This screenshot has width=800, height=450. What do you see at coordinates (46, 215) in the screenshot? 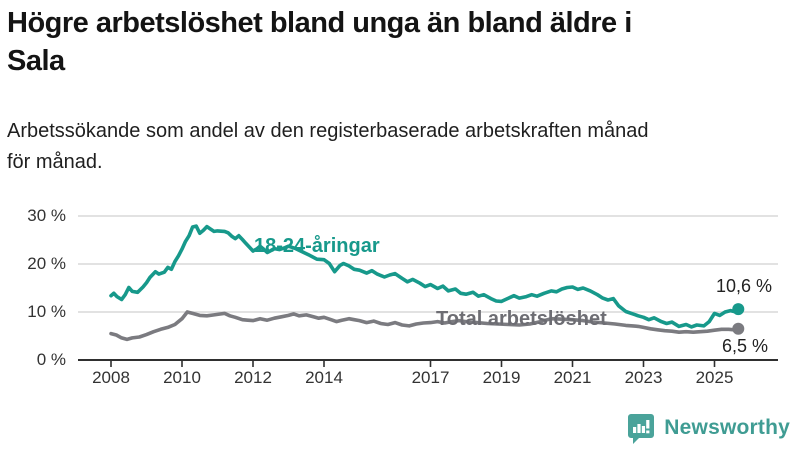
I see `y-tick-label-30: 30 %` at bounding box center [46, 215].